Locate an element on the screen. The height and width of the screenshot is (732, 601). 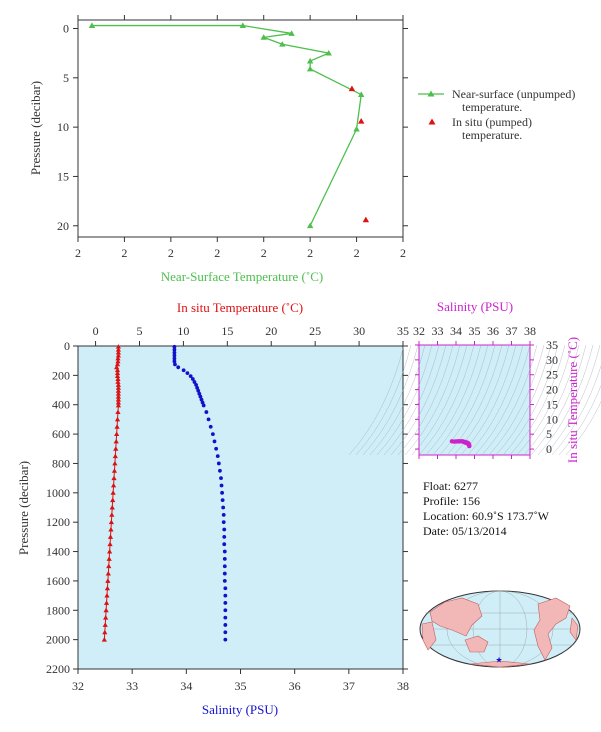
pressure-tick-label: 400 is located at coordinates (61, 405).